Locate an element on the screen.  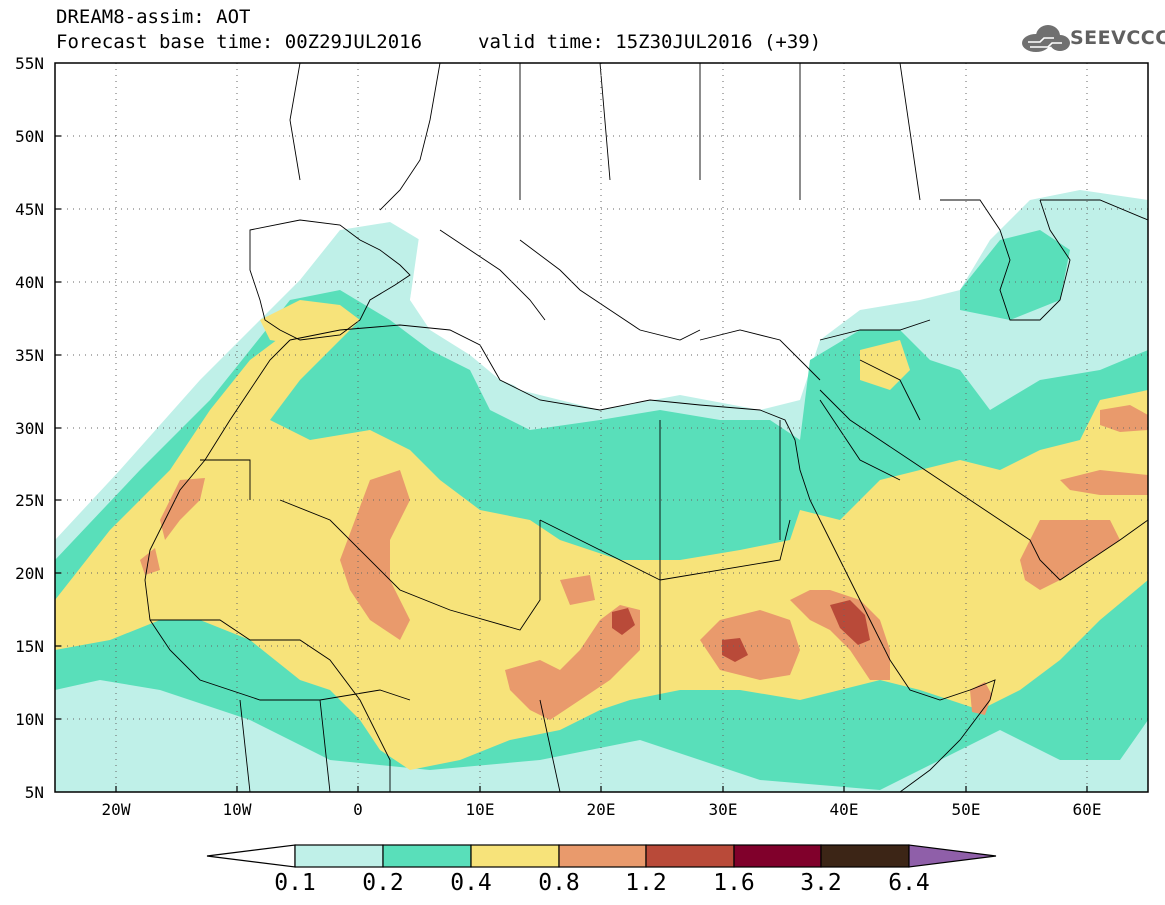
lon-label: 60E is located at coordinates (1087, 809).